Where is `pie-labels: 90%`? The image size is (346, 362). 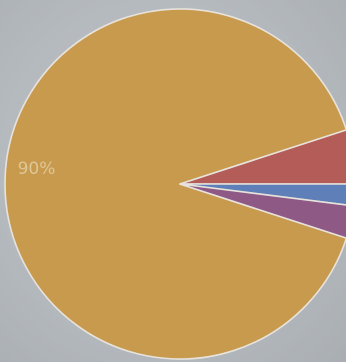
pie-labels: 90% is located at coordinates (37, 169).